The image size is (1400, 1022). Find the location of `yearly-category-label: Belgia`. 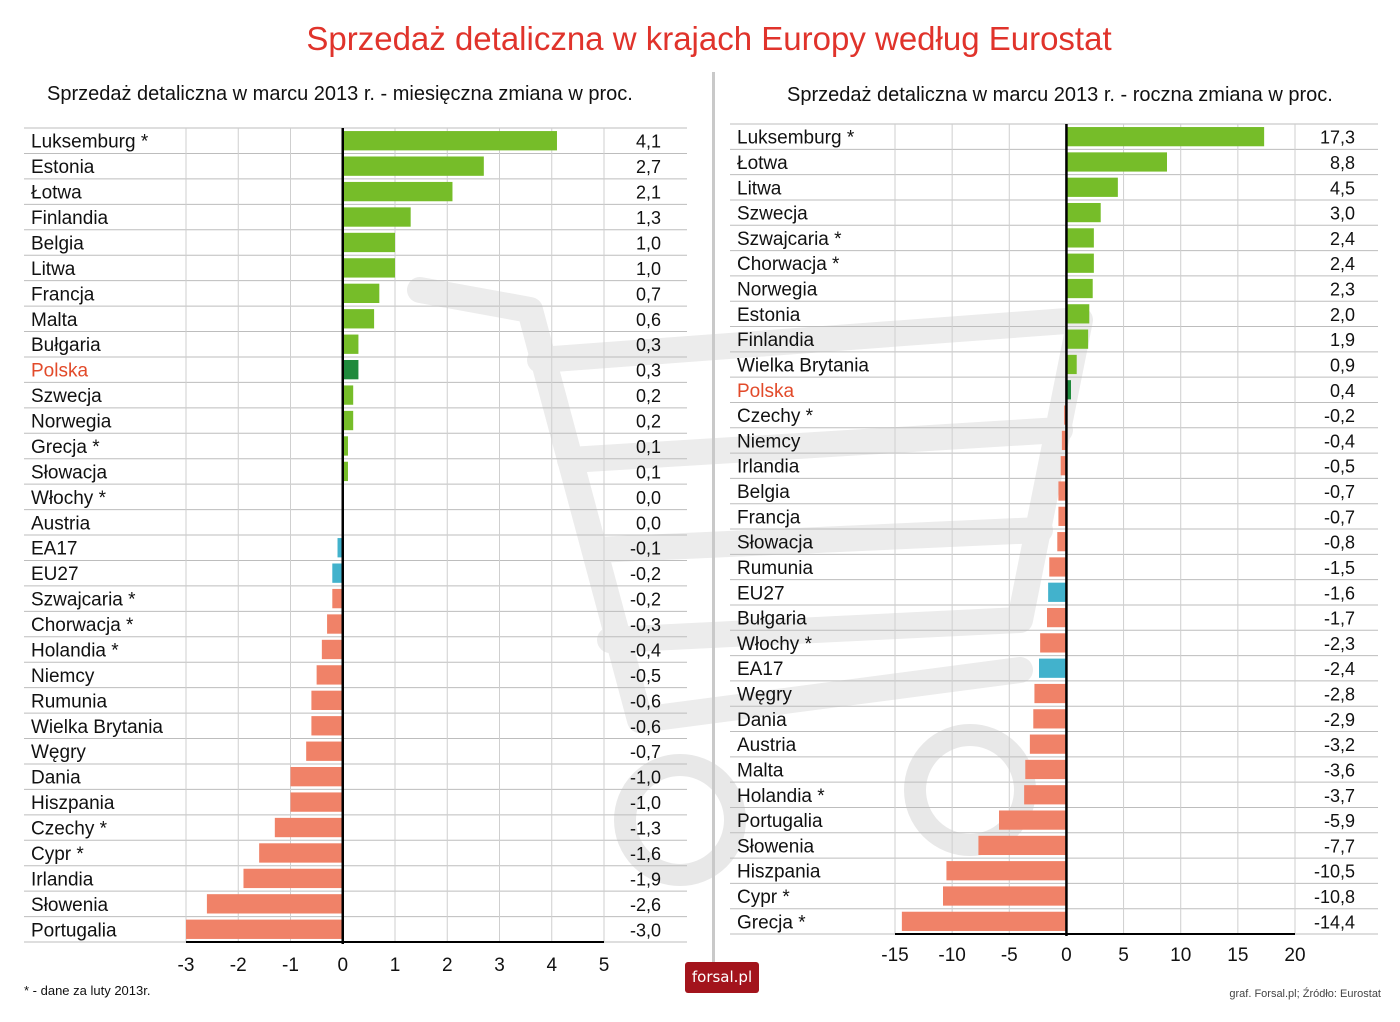

yearly-category-label: Belgia is located at coordinates (763, 492).